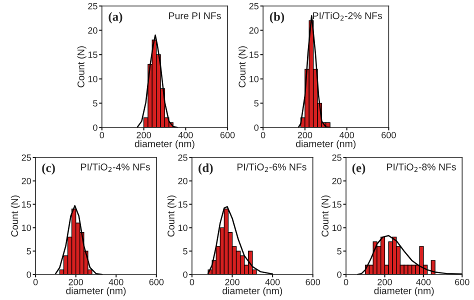  What do you see at coordinates (115, 18) in the screenshot?
I see `annotation: (a)` at bounding box center [115, 18].